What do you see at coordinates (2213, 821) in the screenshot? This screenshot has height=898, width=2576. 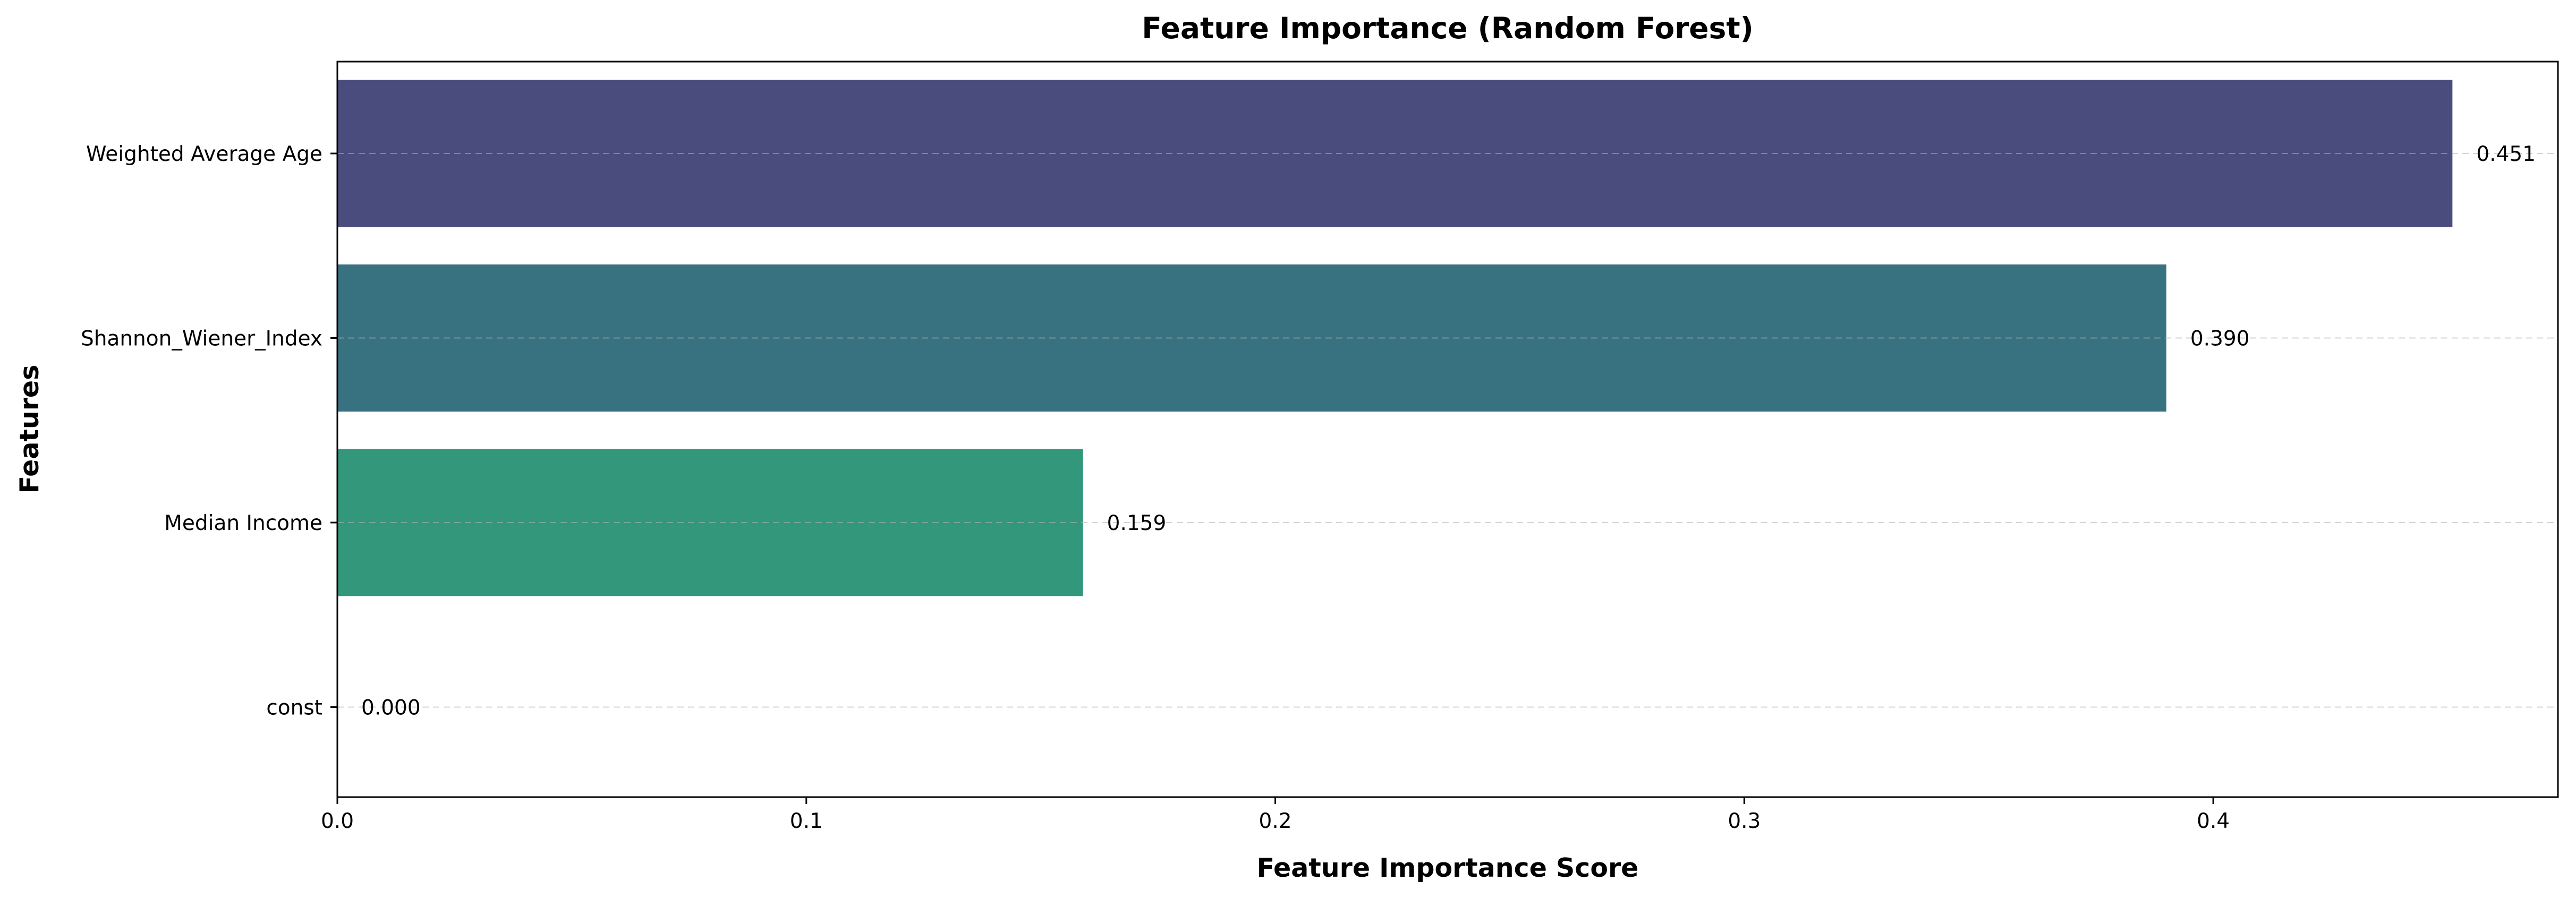 I see `x-tick-label: 0.4` at bounding box center [2213, 821].